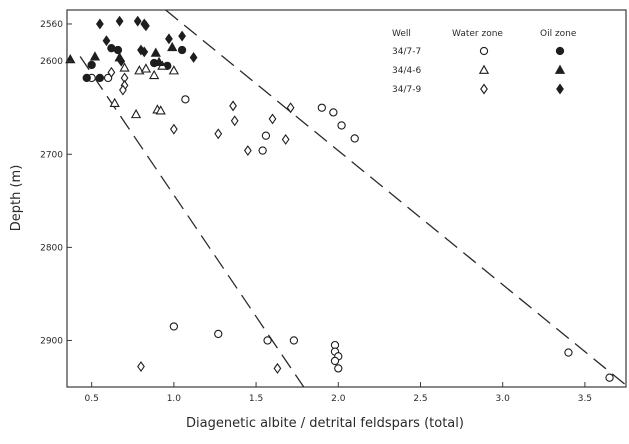 The width and height of the screenshot is (629, 444). What do you see at coordinates (406, 52) in the screenshot?
I see `legend-well-1: 34/7-7` at bounding box center [406, 52].